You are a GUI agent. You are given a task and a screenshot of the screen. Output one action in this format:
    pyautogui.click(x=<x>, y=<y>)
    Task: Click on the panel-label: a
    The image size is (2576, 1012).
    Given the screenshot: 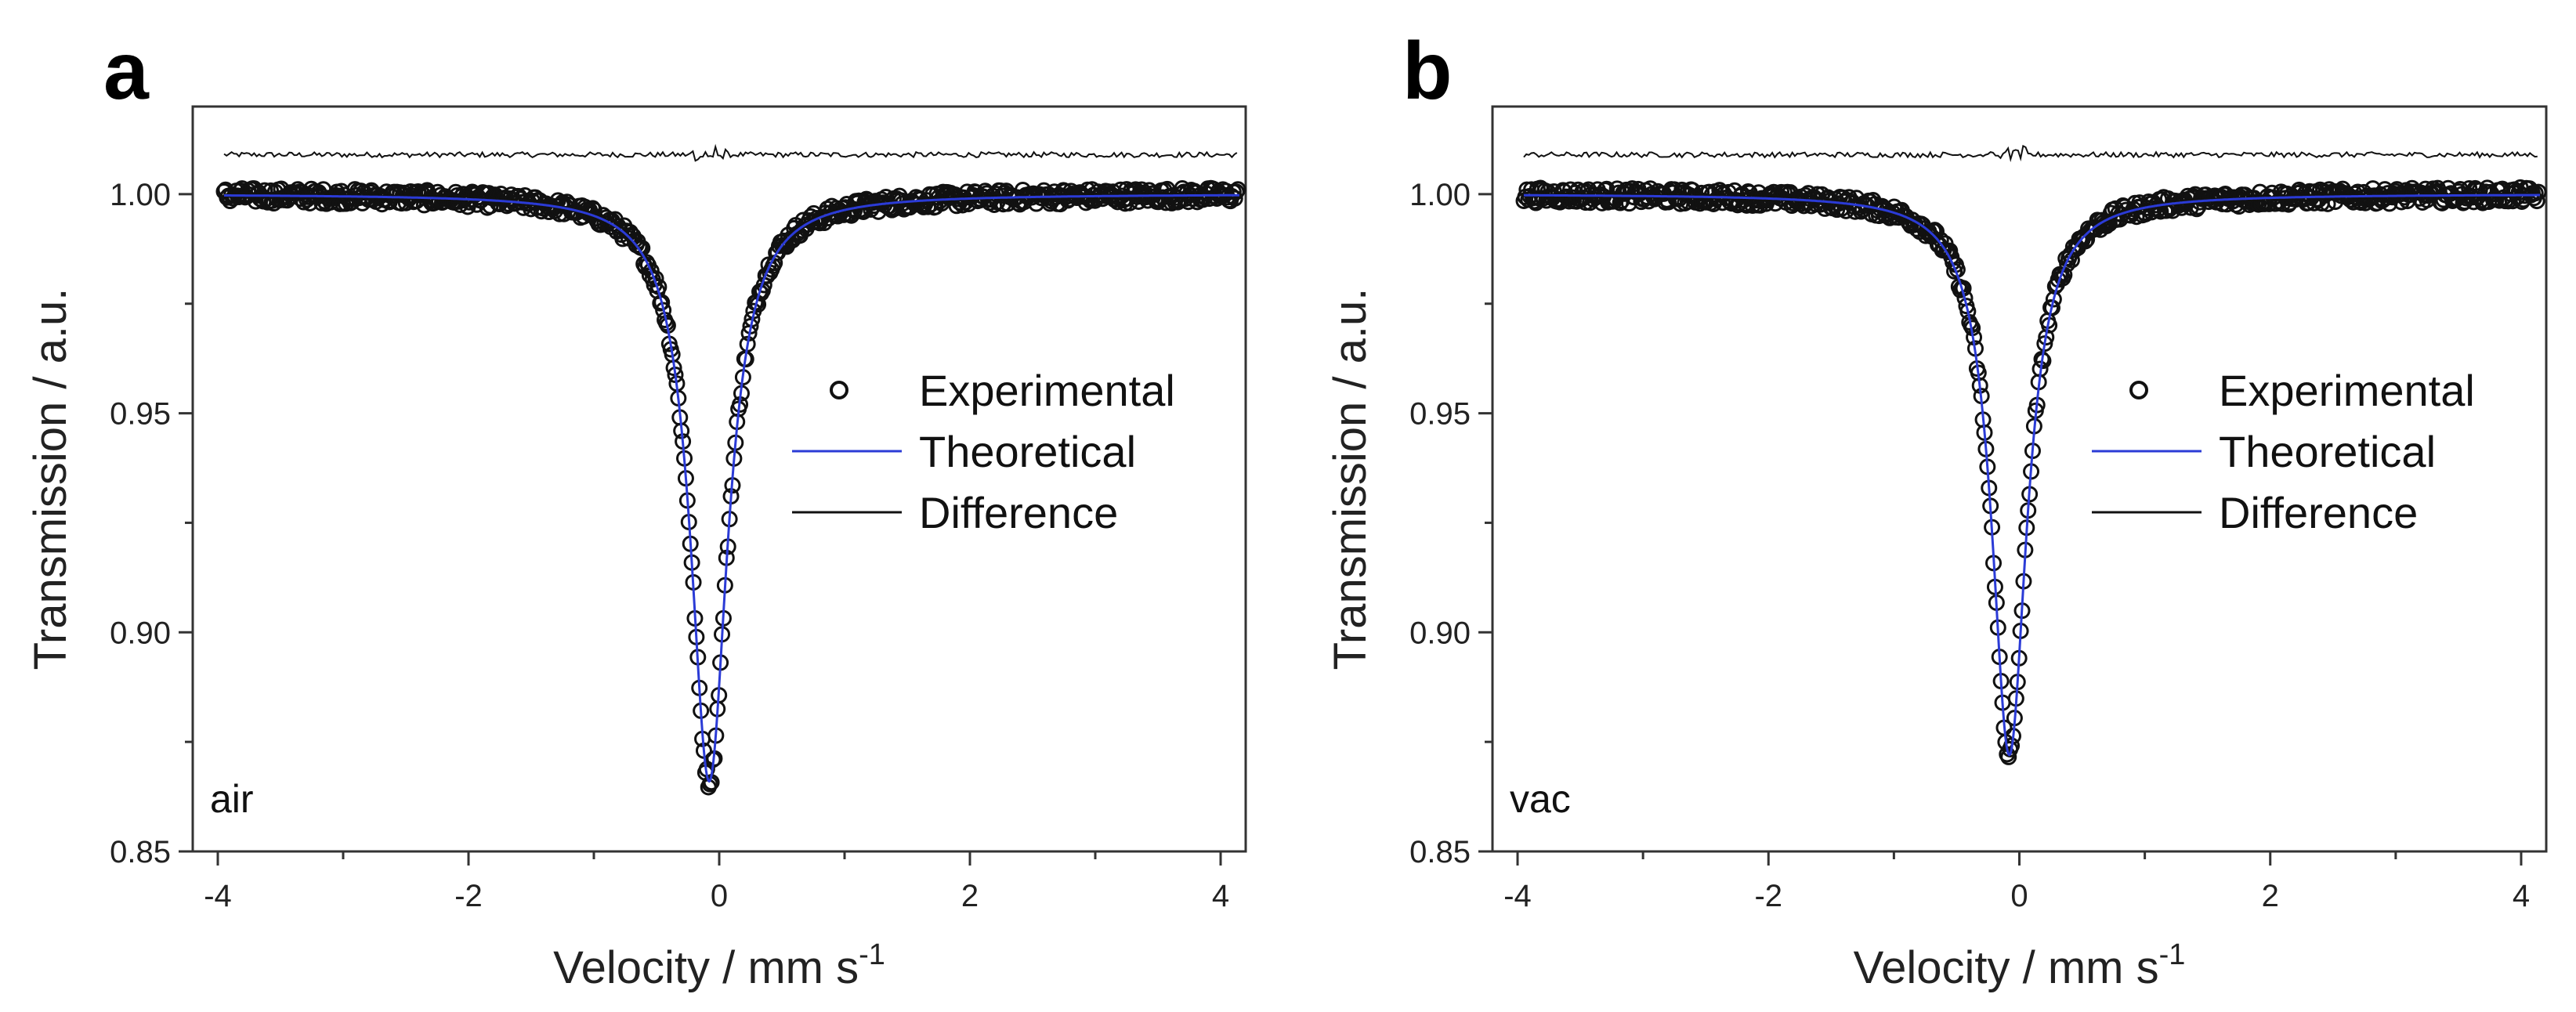 What is the action you would take?
    pyautogui.click(x=127, y=71)
    